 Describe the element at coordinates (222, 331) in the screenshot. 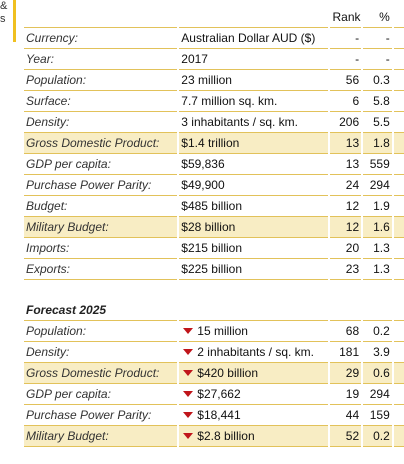

I see `row-value-text: 15 million` at that location.